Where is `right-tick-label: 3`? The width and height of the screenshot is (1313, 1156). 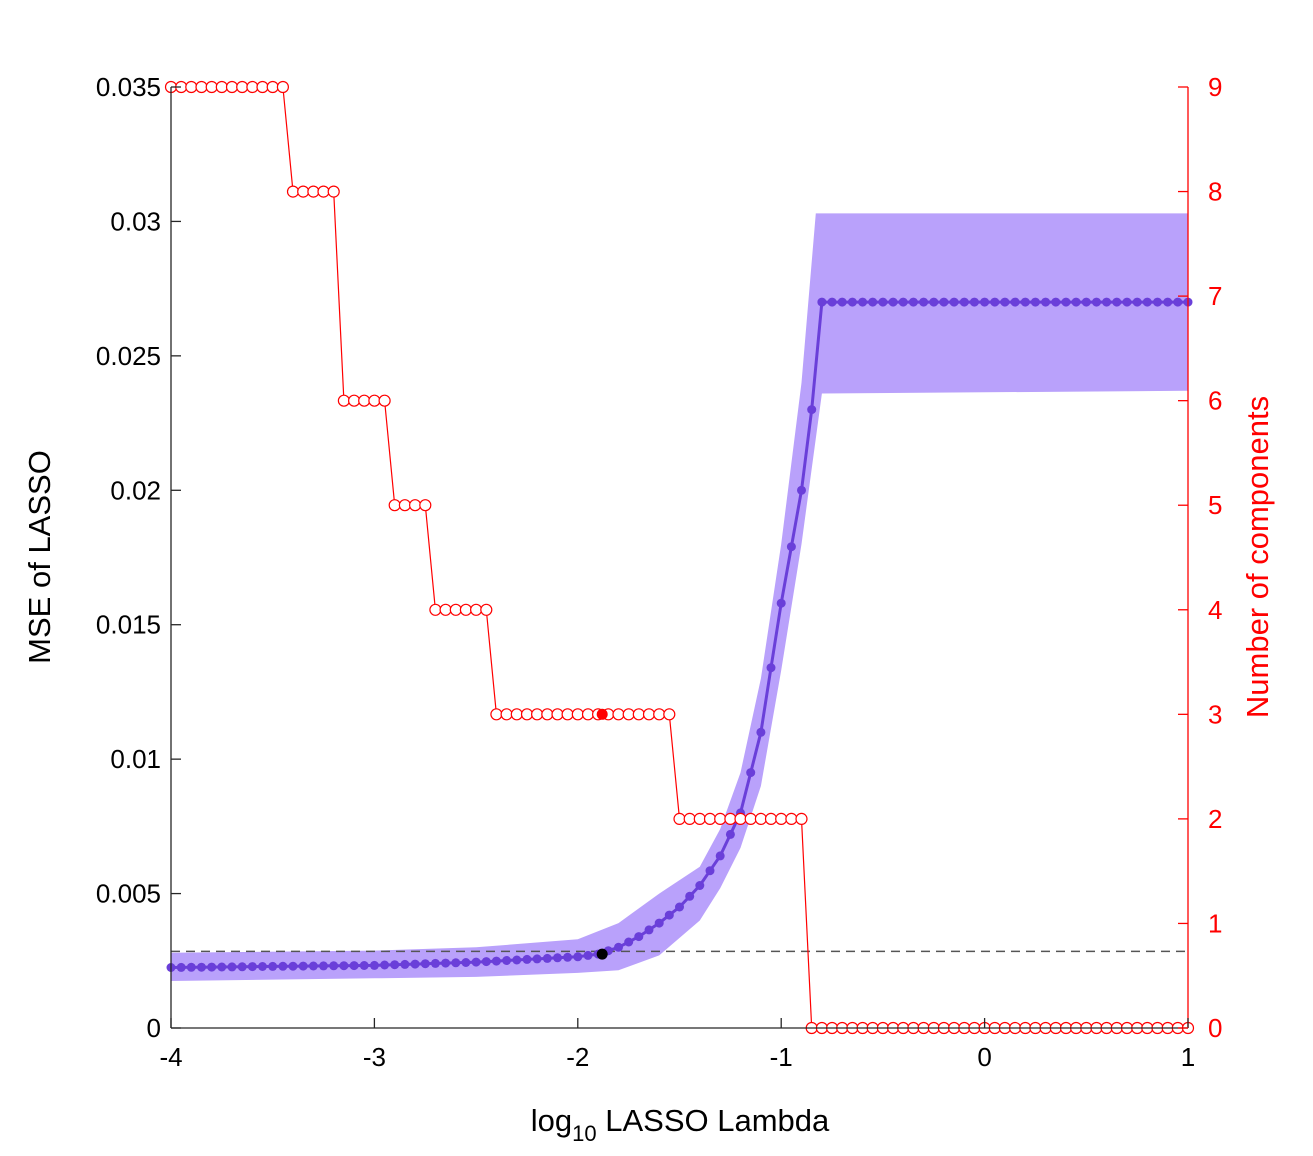
right-tick-label: 3 is located at coordinates (1215, 714).